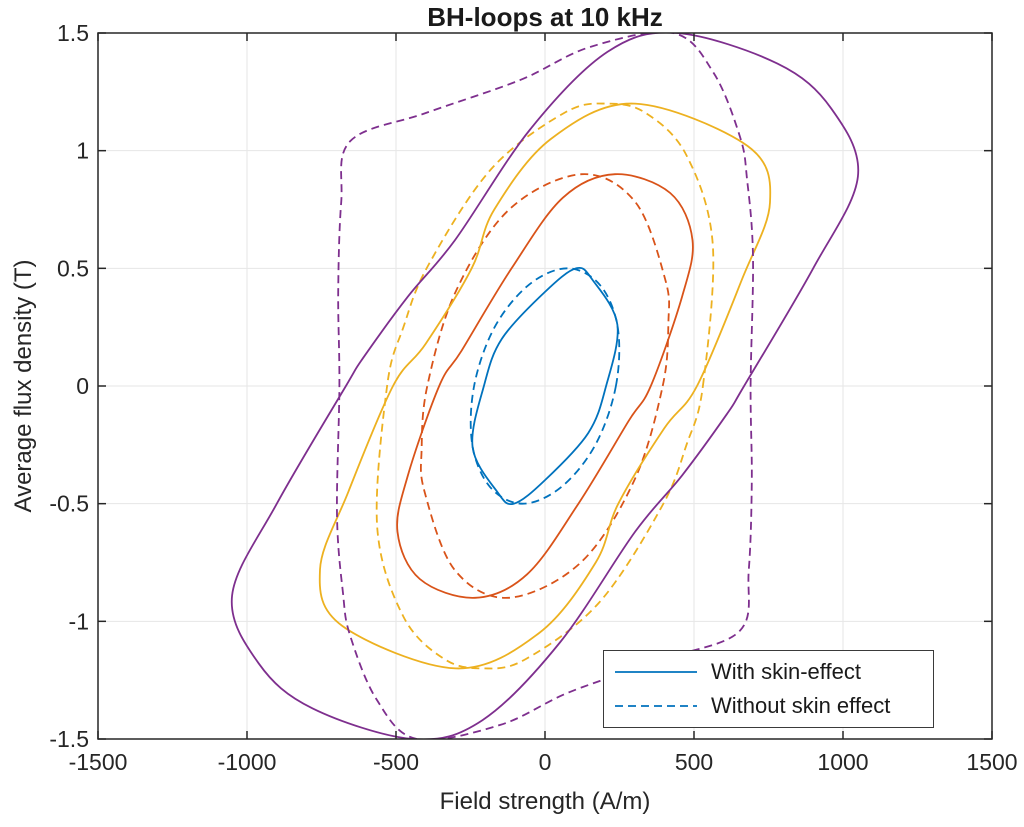 This screenshot has width=1024, height=827. Describe the element at coordinates (801, 706) in the screenshot. I see `legend-label: Without skin effect` at that location.